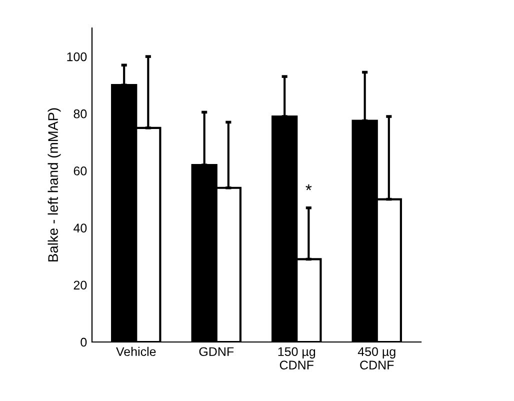  Describe the element at coordinates (309, 187) in the screenshot. I see `annotation: *` at that location.